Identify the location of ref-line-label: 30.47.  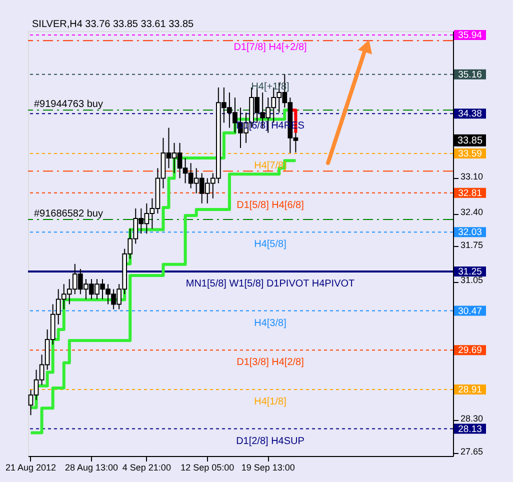
(470, 311).